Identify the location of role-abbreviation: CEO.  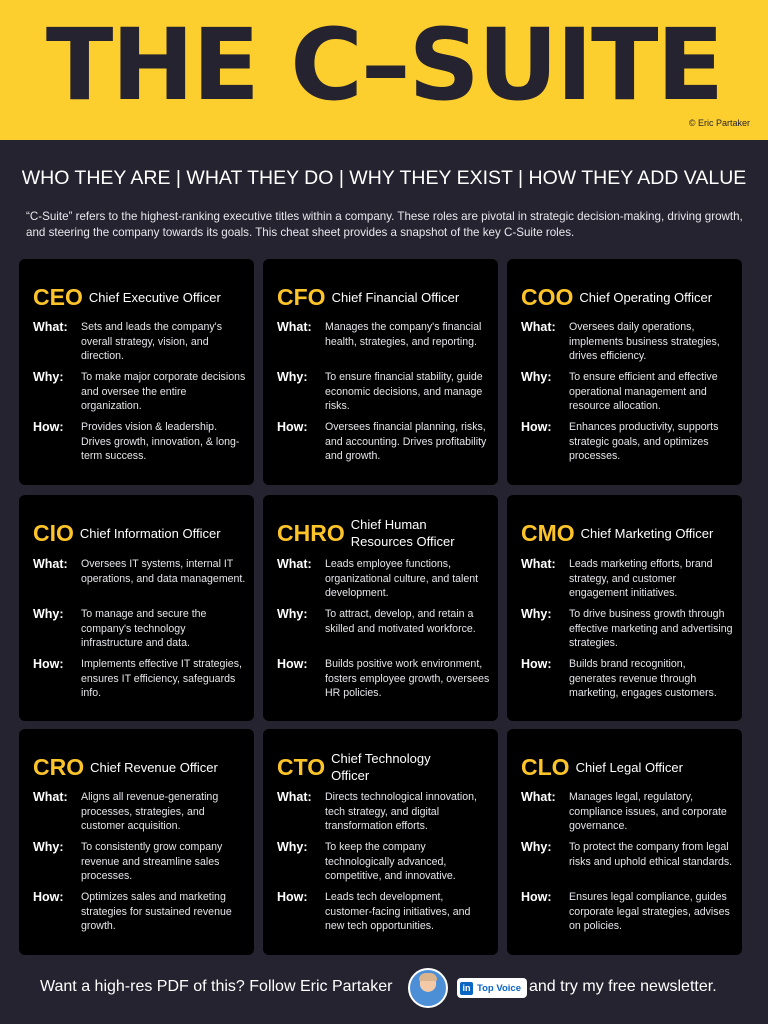
(58, 296).